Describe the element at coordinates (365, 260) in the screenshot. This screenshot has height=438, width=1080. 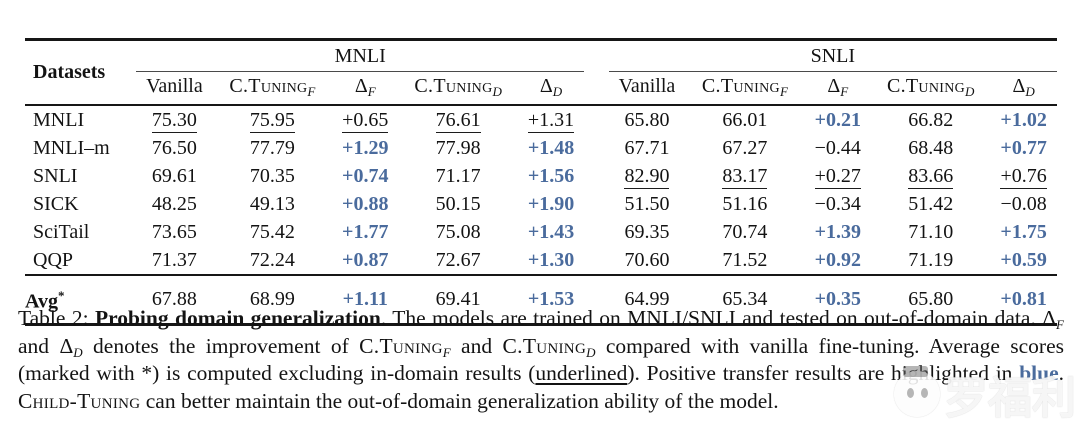
I see `delta-cell: +0.87` at that location.